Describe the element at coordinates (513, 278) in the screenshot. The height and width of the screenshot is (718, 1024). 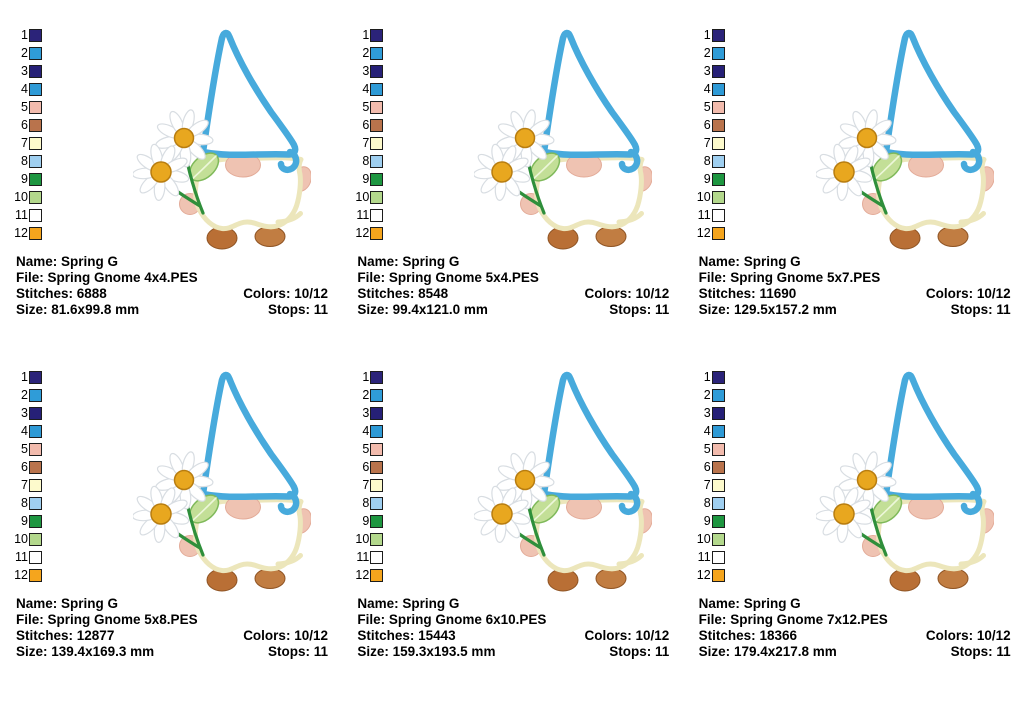
I see `design-file-line: File: Spring Gnome 5x4.PES` at that location.